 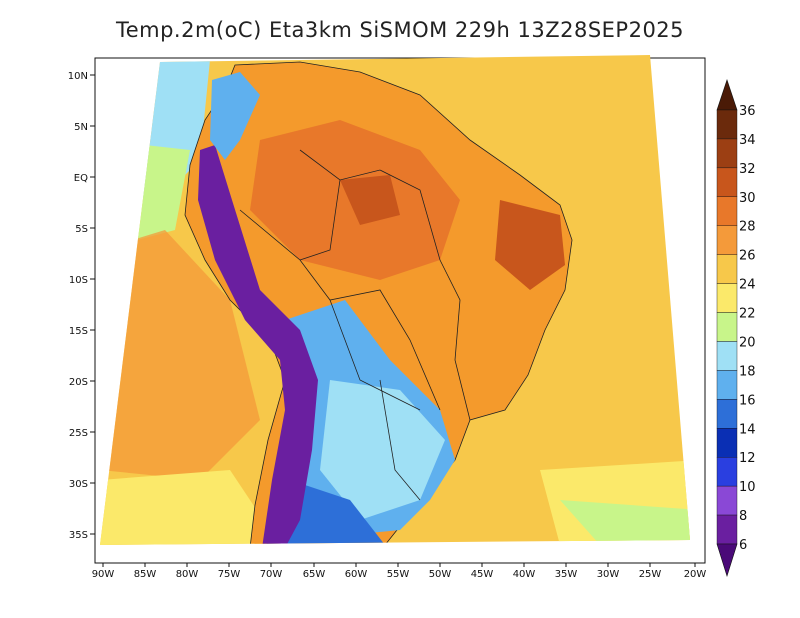 I want to click on colorbar-segments, so click(x=727, y=327).